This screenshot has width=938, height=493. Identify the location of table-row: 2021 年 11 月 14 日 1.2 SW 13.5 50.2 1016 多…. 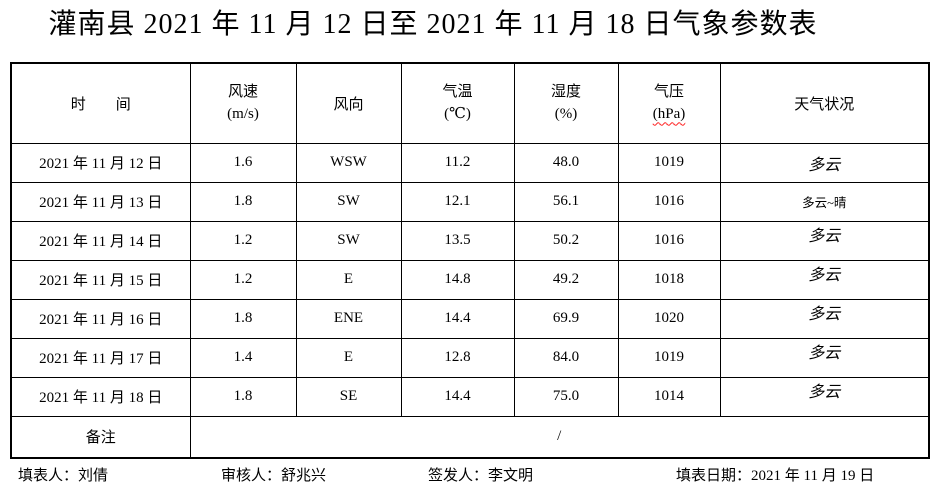
(470, 240).